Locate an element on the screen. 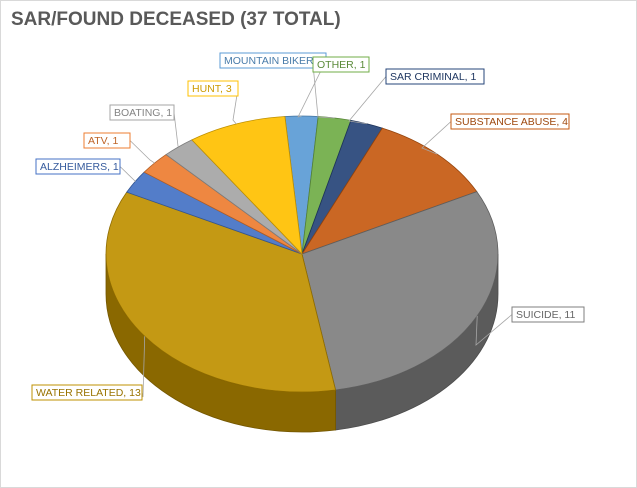  chart-title: SAR/FOUND DECEASED (37 TOTAL) is located at coordinates (176, 19).